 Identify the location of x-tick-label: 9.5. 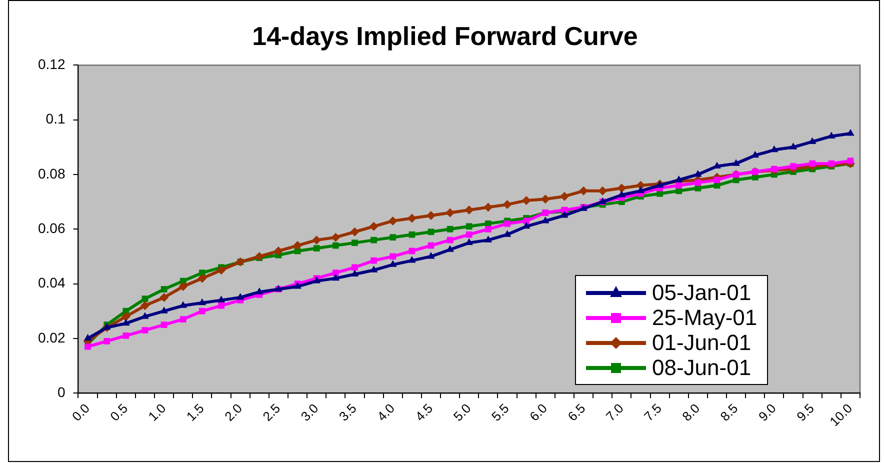
(805, 412).